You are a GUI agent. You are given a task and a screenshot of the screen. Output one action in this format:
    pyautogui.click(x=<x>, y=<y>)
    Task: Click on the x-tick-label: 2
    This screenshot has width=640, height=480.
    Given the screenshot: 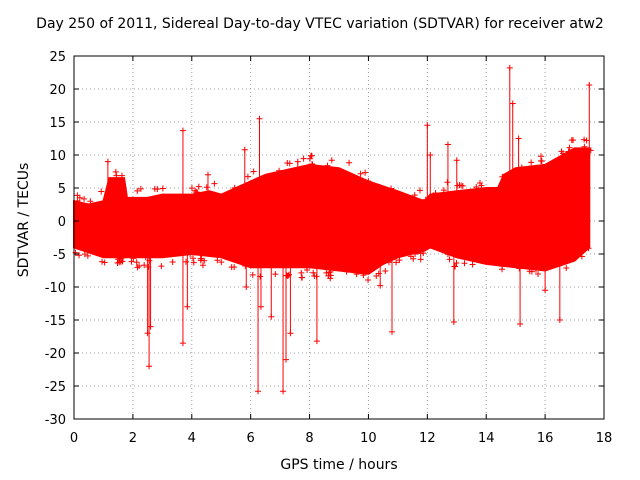 What is the action you would take?
    pyautogui.click(x=133, y=438)
    